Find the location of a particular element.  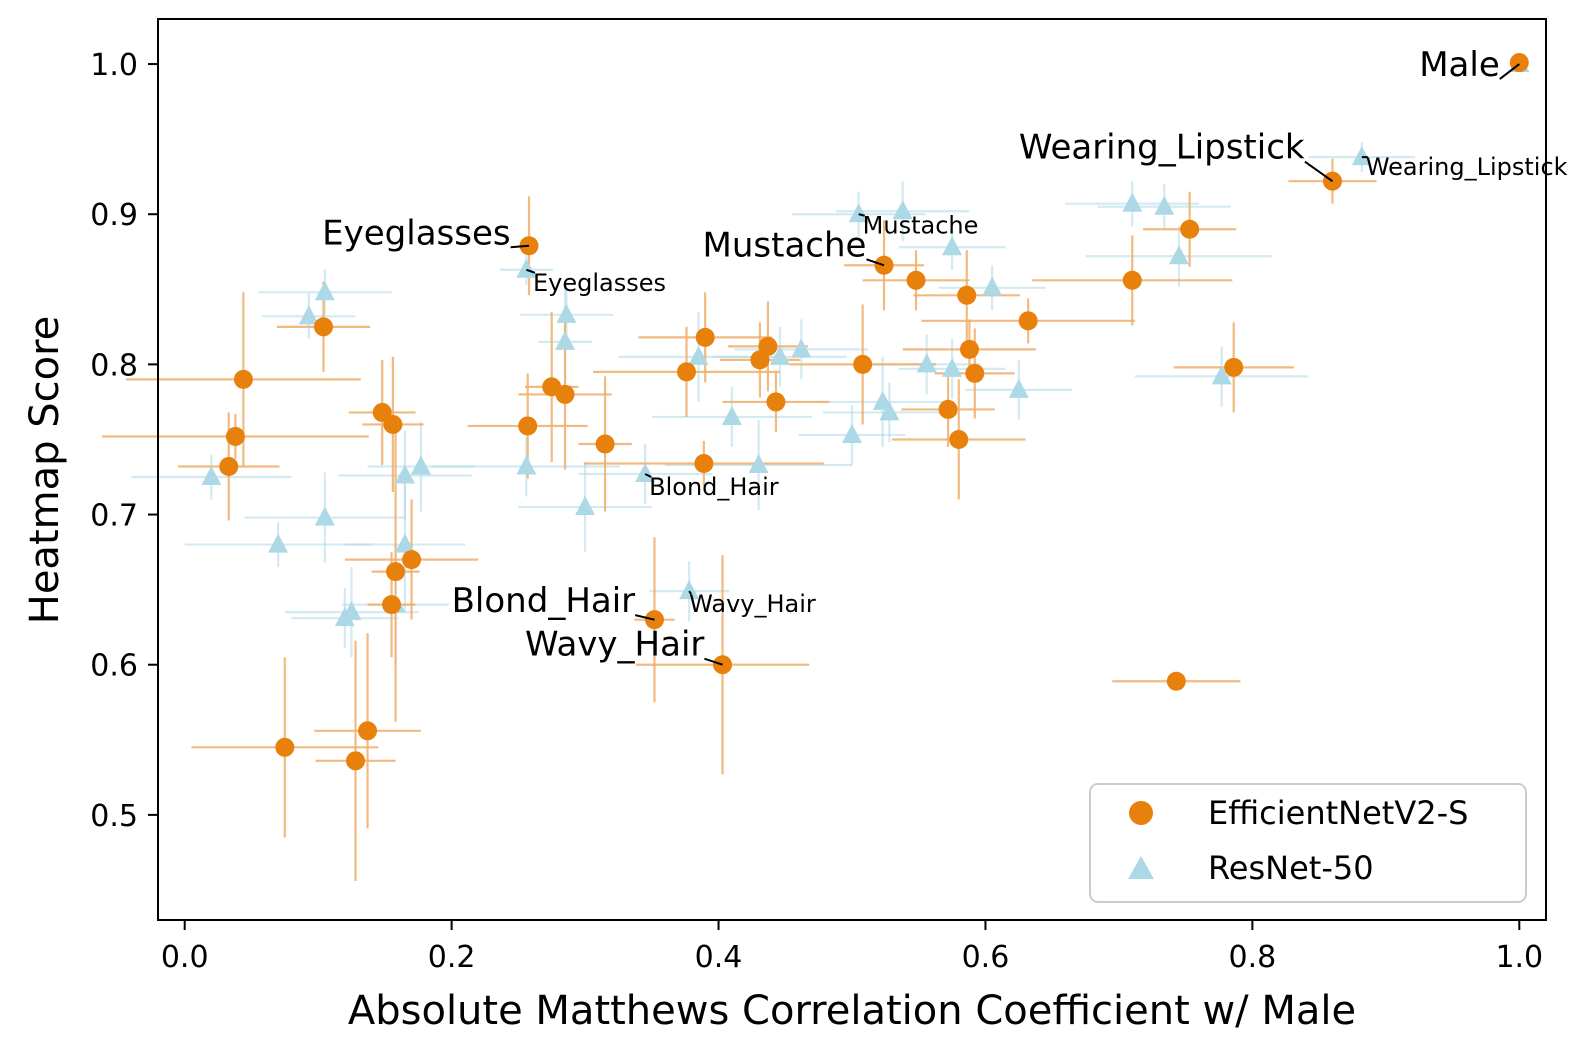

x-tick-label-1: 0.2 is located at coordinates (452, 957).